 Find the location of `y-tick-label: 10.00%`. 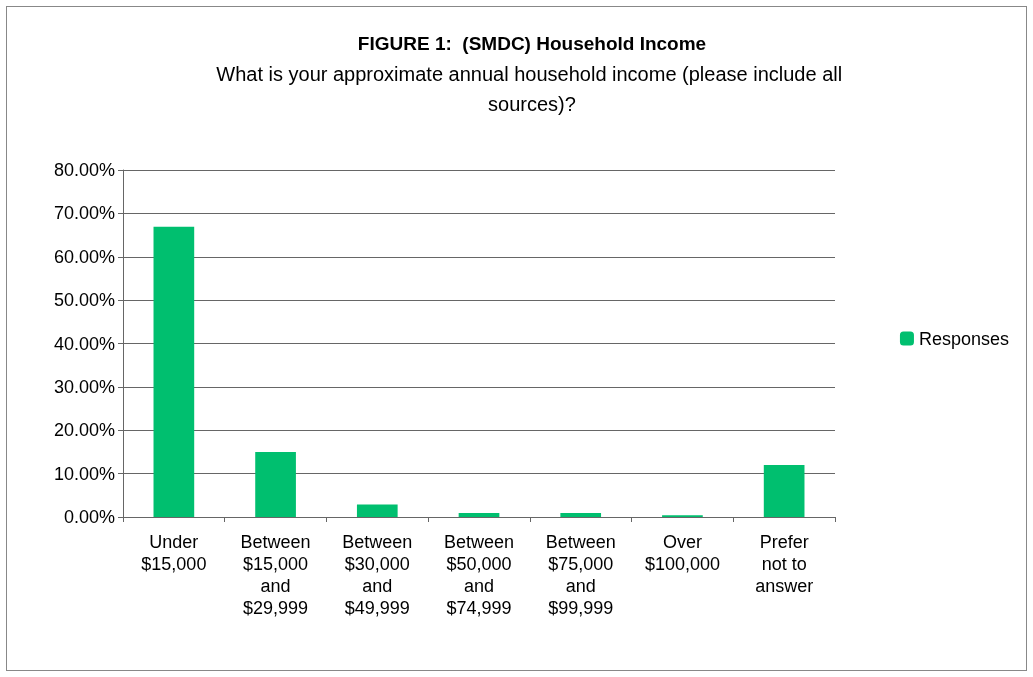

y-tick-label: 10.00% is located at coordinates (84, 473).